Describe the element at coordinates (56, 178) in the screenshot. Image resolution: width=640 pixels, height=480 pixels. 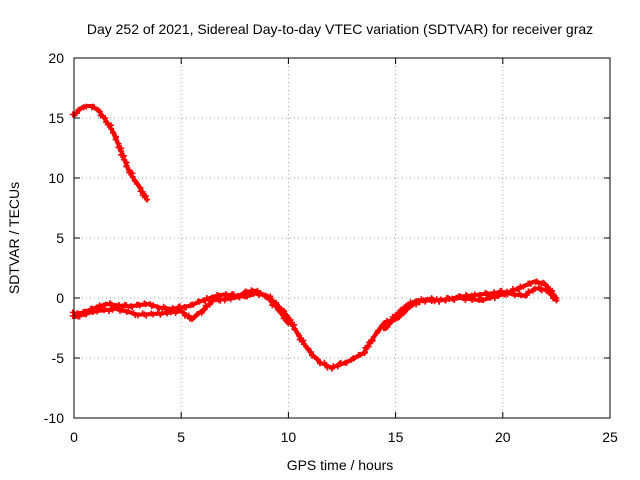
I see `y-tick-label: 10` at that location.